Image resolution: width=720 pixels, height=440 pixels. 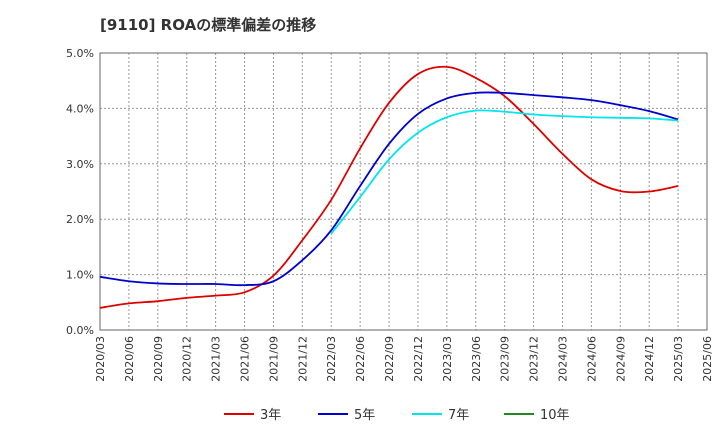 What do you see at coordinates (80, 330) in the screenshot?
I see `y-tick-label: 0.0%` at bounding box center [80, 330].